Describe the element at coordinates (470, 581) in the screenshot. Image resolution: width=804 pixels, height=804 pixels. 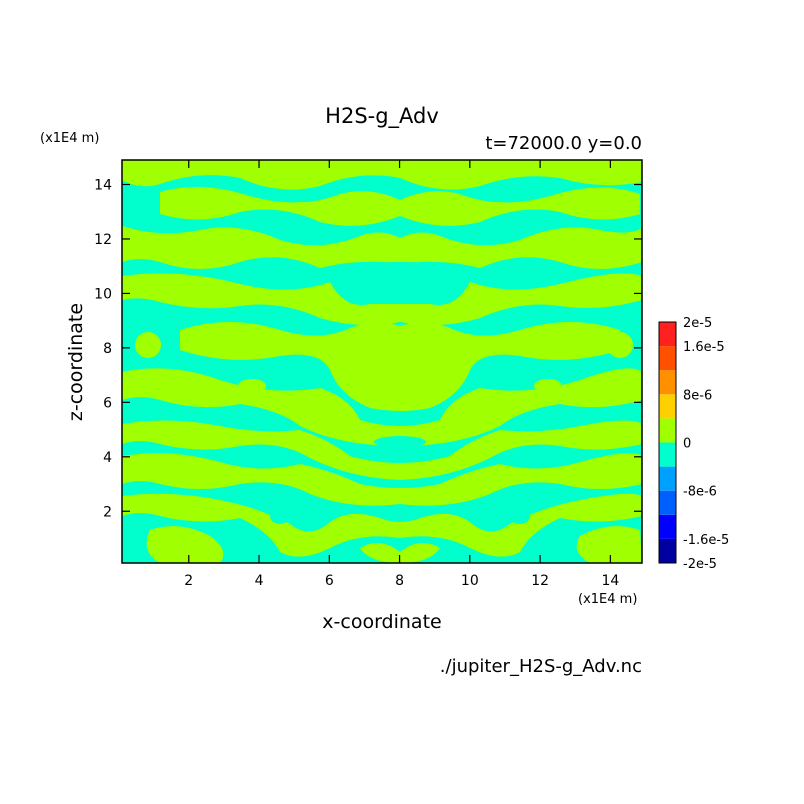
I see `x-tick-label: 10` at that location.